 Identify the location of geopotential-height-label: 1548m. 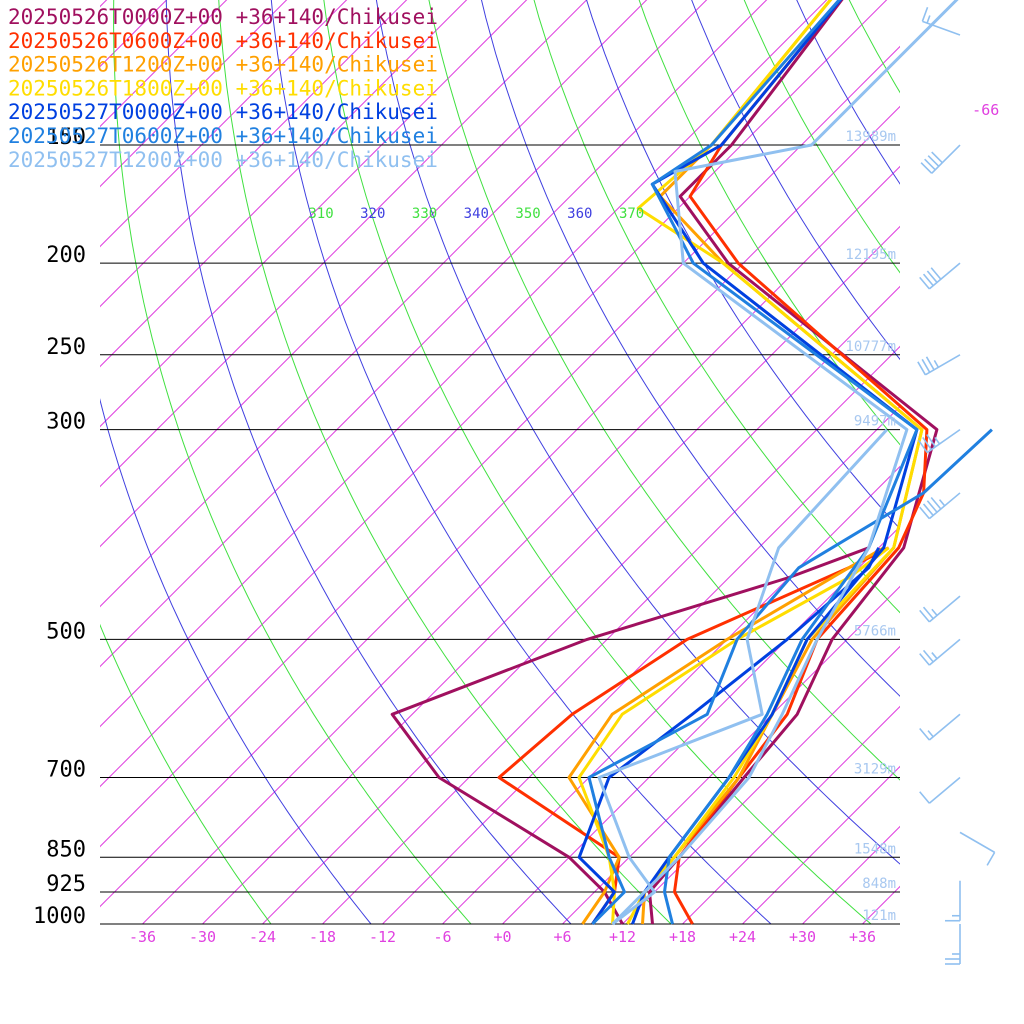
(875, 849).